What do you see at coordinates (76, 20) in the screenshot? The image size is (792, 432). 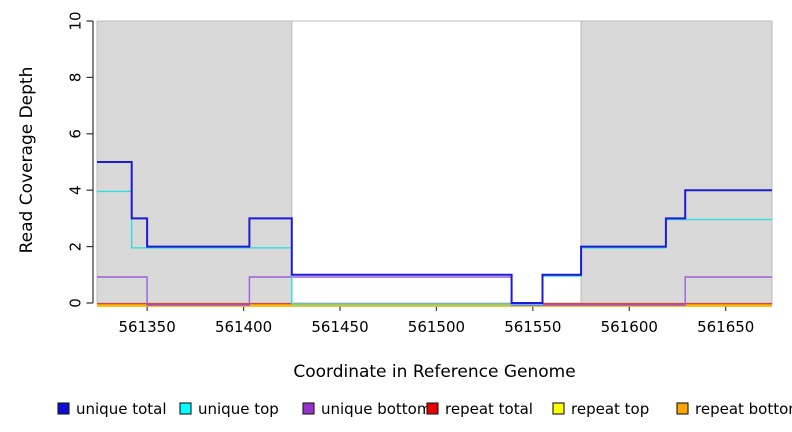 I see `y-tick-label: 10` at bounding box center [76, 20].